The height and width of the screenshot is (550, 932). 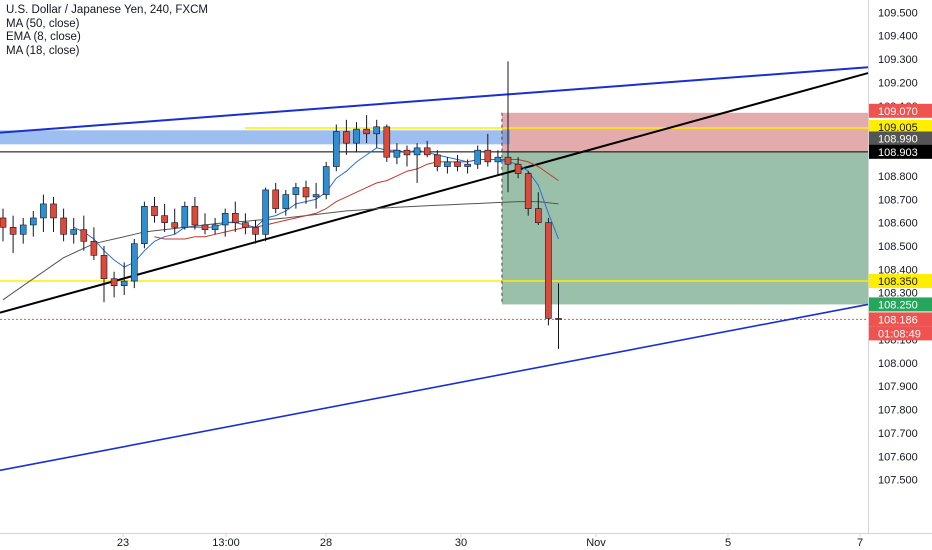 I want to click on countdown-label: 01:08:49, so click(x=899, y=334).